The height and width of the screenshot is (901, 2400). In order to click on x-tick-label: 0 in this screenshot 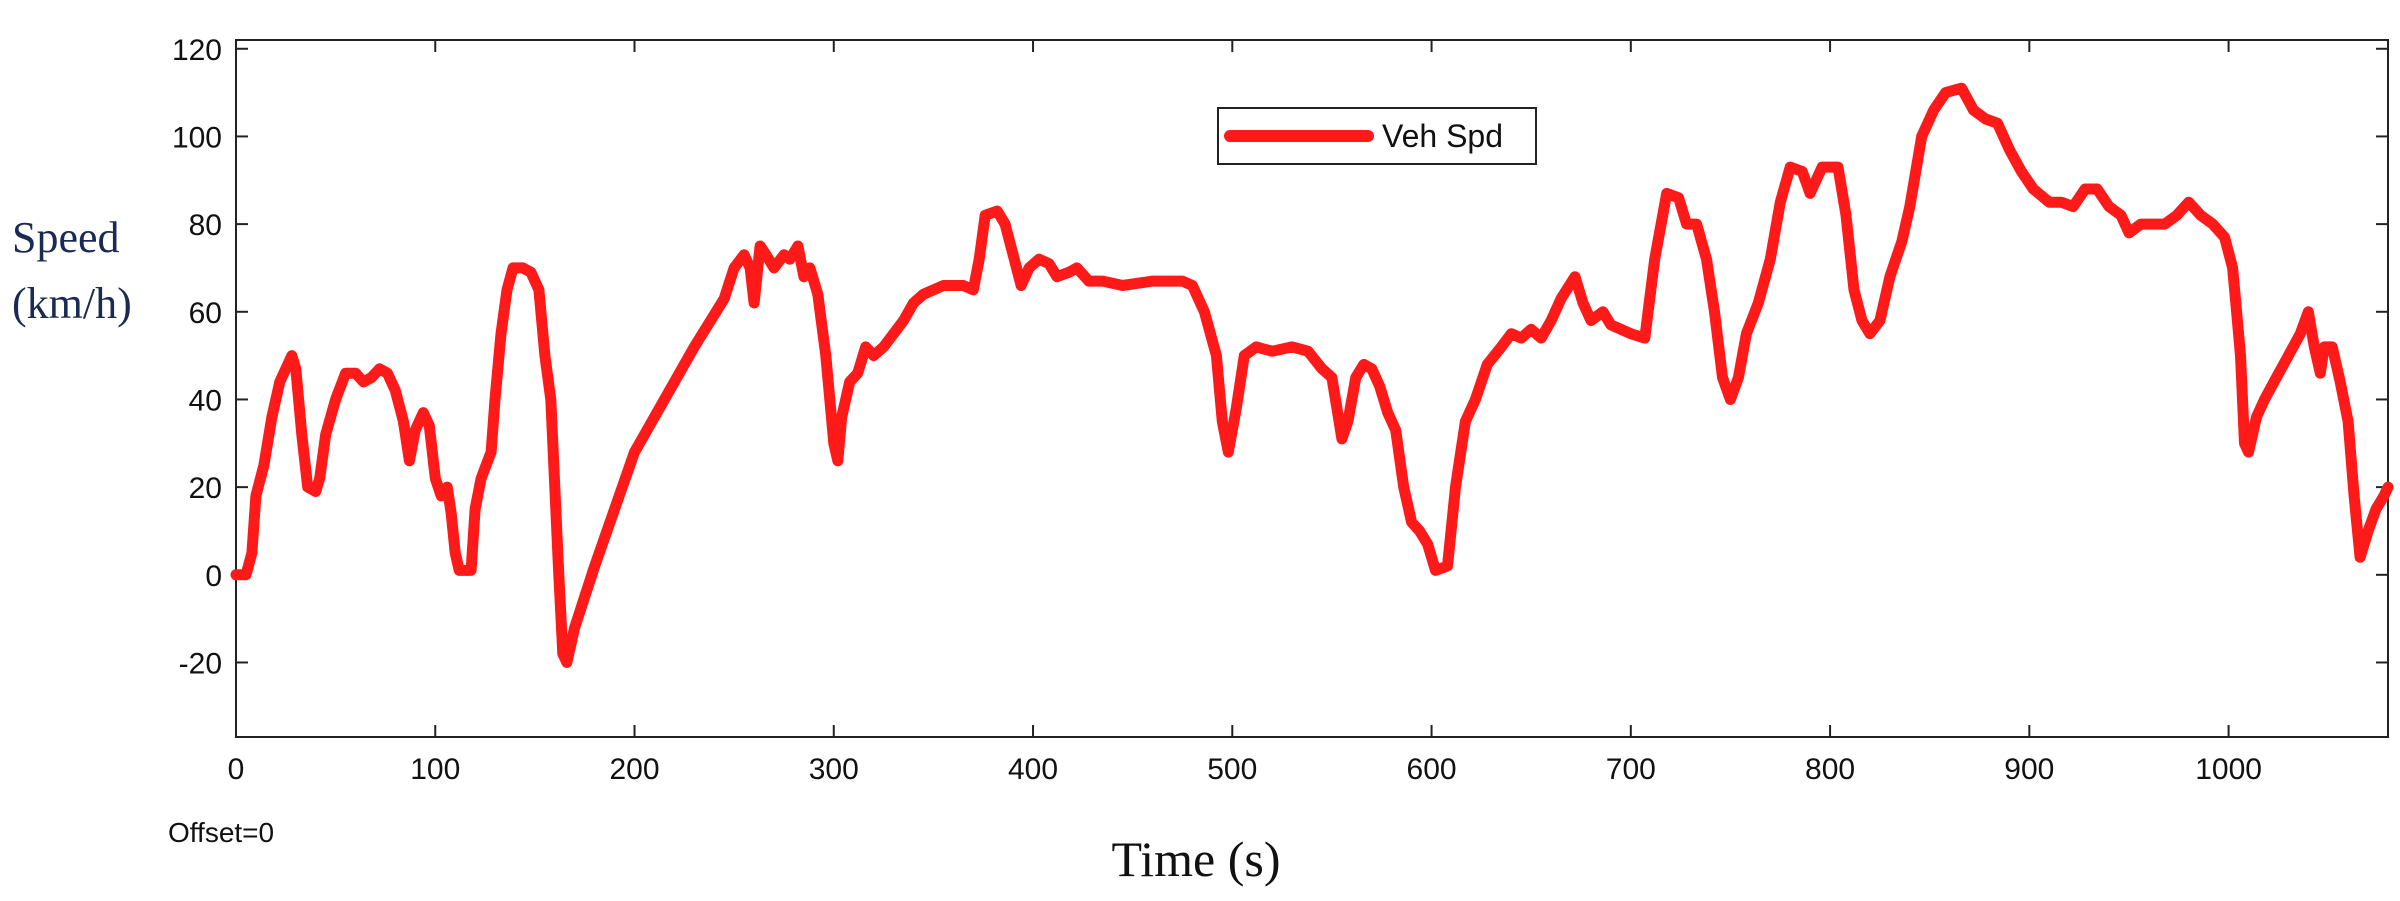, I will do `click(236, 769)`.